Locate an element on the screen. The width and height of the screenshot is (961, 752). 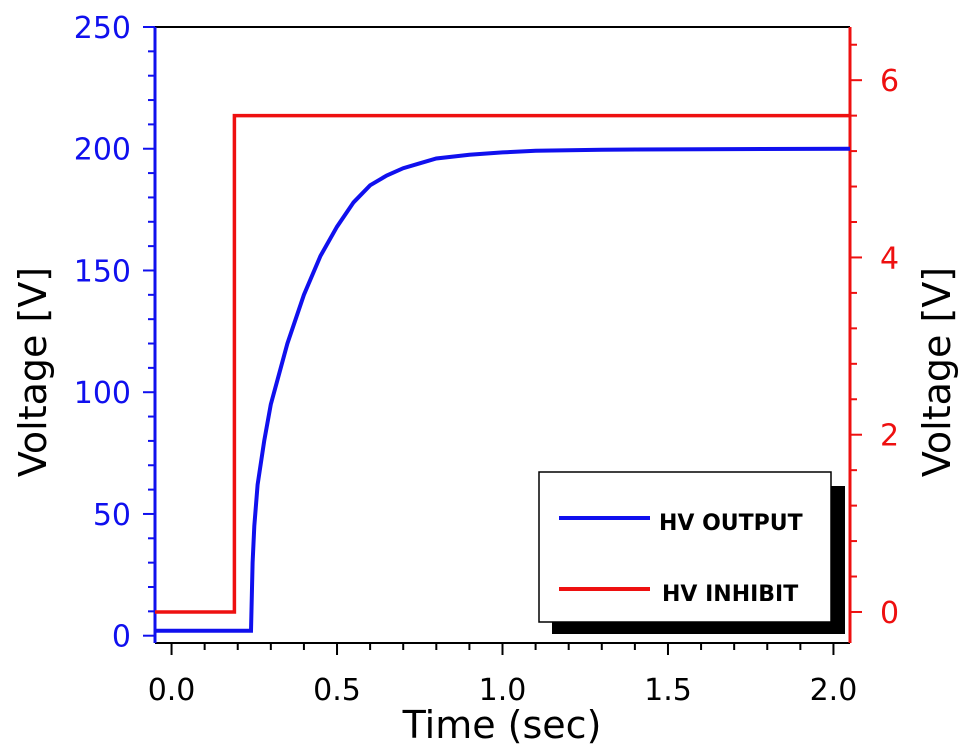
legend-label-hv-output: HV OUTPUT is located at coordinates (731, 523).